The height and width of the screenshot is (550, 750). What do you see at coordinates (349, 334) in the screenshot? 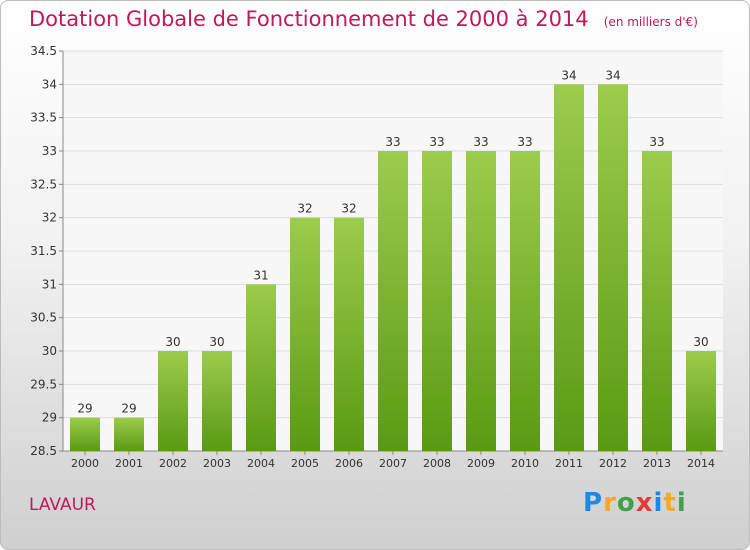
I see `bar-2006` at bounding box center [349, 334].